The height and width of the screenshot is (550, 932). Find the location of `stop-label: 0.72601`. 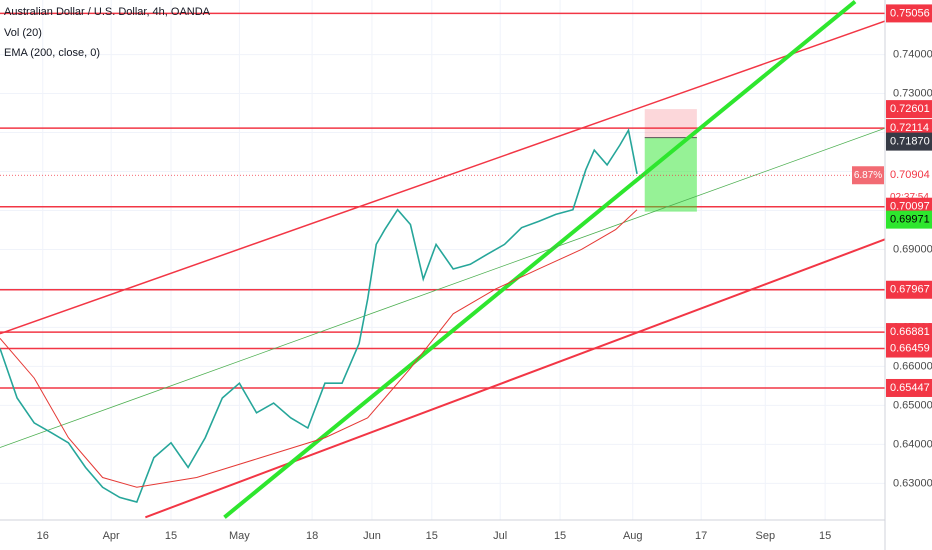

stop-label: 0.72601 is located at coordinates (910, 109).